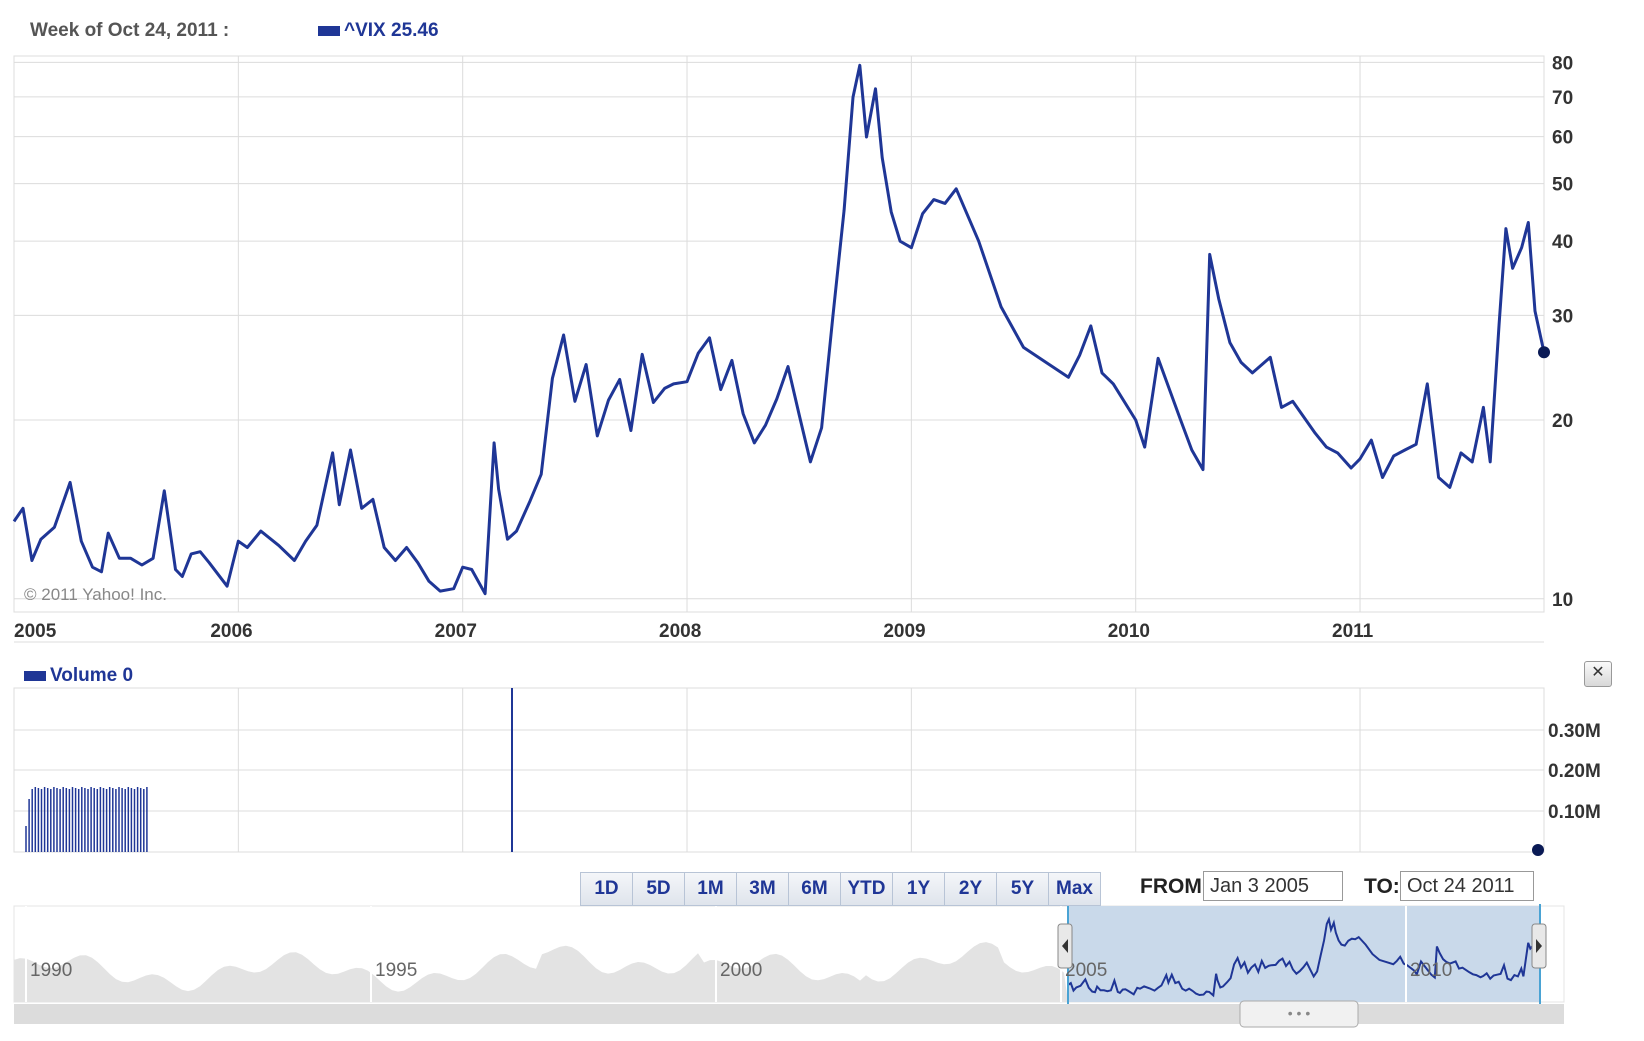 This screenshot has height=1041, width=1644. What do you see at coordinates (86, 819) in the screenshot?
I see `volume-bars` at bounding box center [86, 819].